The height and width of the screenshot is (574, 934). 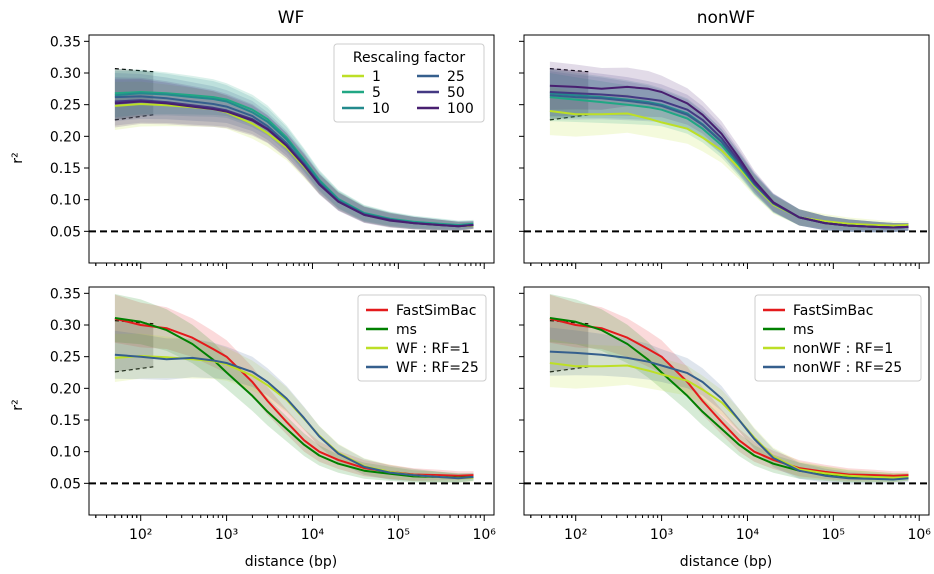 What do you see at coordinates (409, 58) in the screenshot?
I see `legend-title: Rescaling factor` at bounding box center [409, 58].